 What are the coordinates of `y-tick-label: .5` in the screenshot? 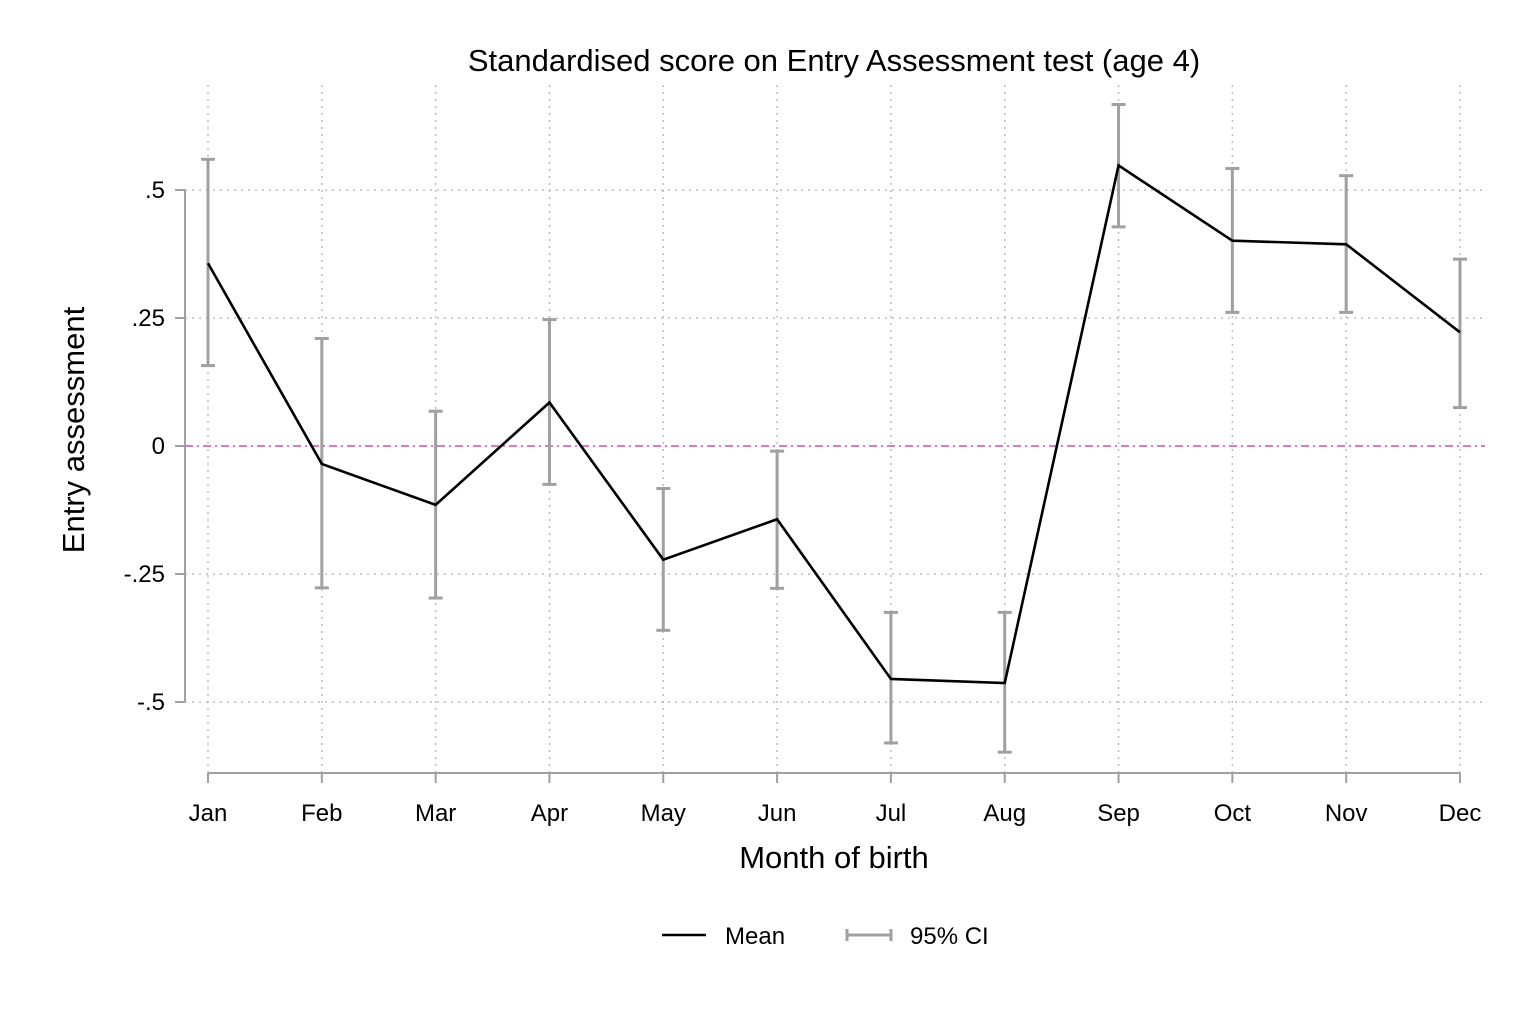 It's located at (155, 190).